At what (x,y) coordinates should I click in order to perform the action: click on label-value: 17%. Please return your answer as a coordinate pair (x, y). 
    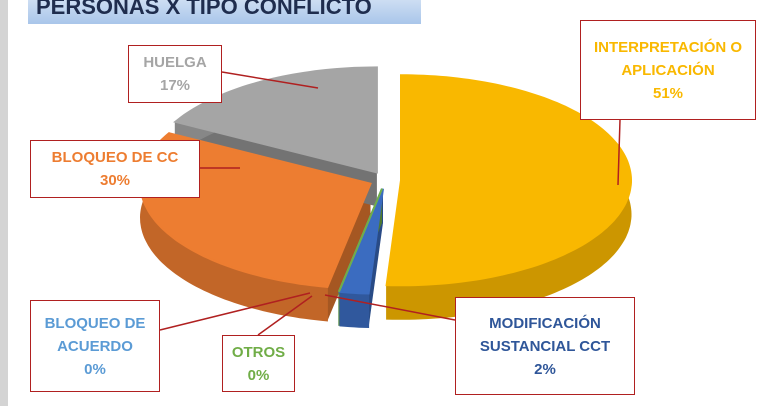
    Looking at the image, I should click on (175, 85).